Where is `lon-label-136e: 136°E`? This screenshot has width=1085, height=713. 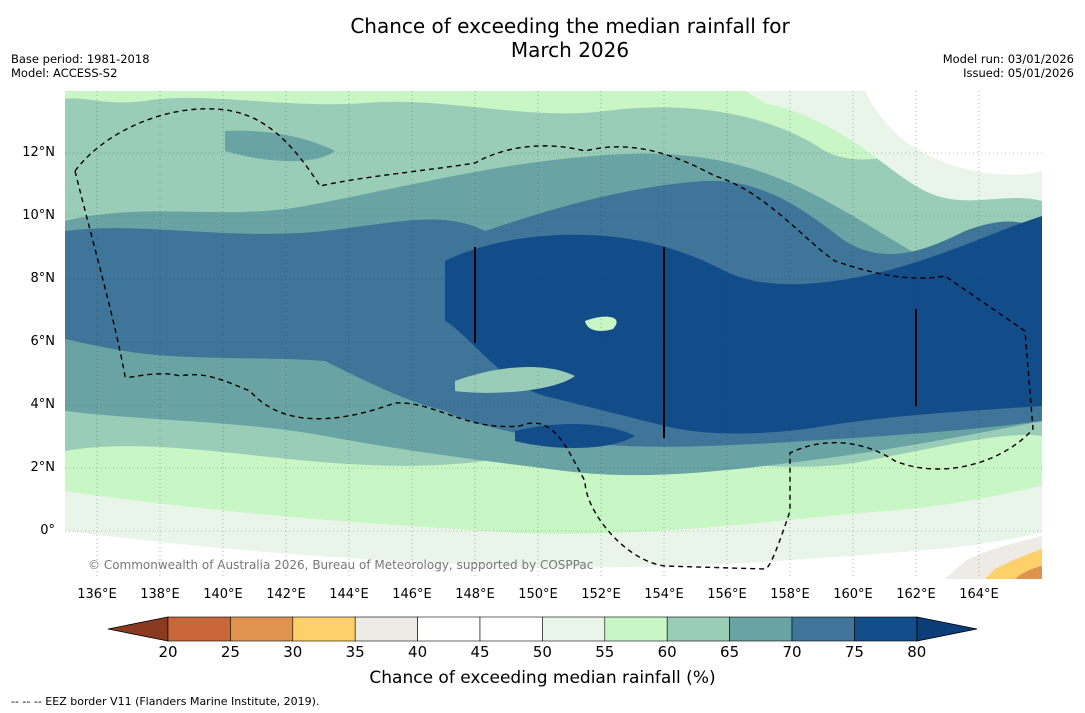 lon-label-136e: 136°E is located at coordinates (97, 594).